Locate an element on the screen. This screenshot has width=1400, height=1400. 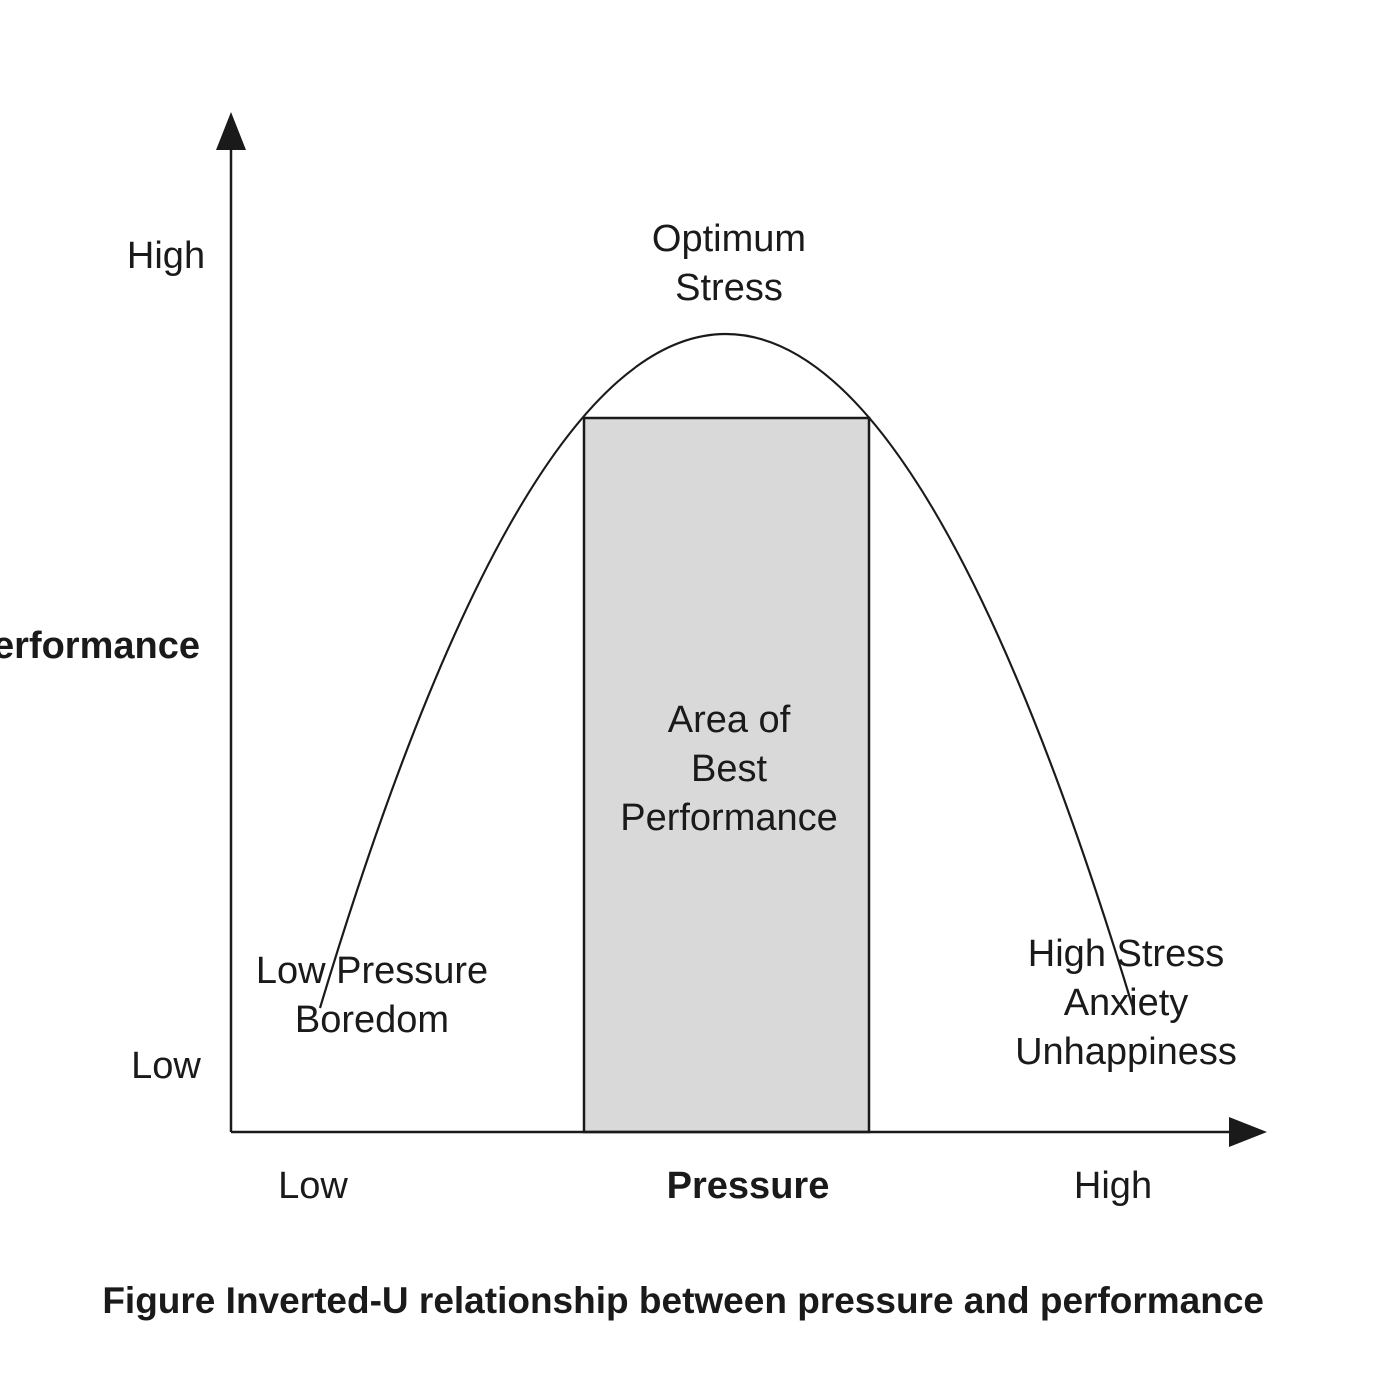
x-axis-high-label: High is located at coordinates (1113, 1186).